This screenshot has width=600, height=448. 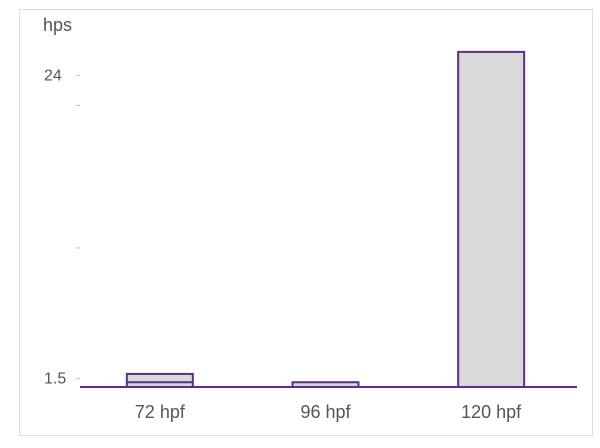 I want to click on y-axis-ticks: 1.5 24, so click(x=62, y=228).